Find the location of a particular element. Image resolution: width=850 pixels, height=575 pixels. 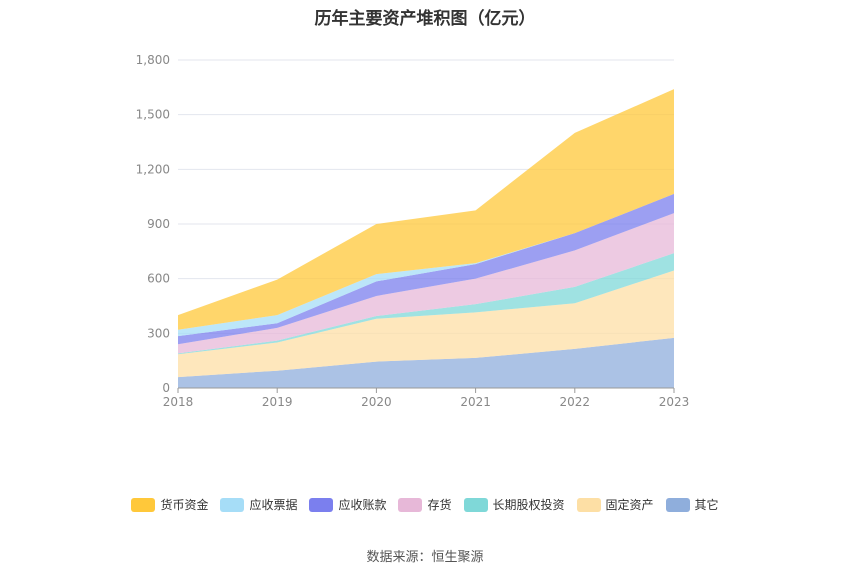

y-tick-label: 0 is located at coordinates (166, 388).